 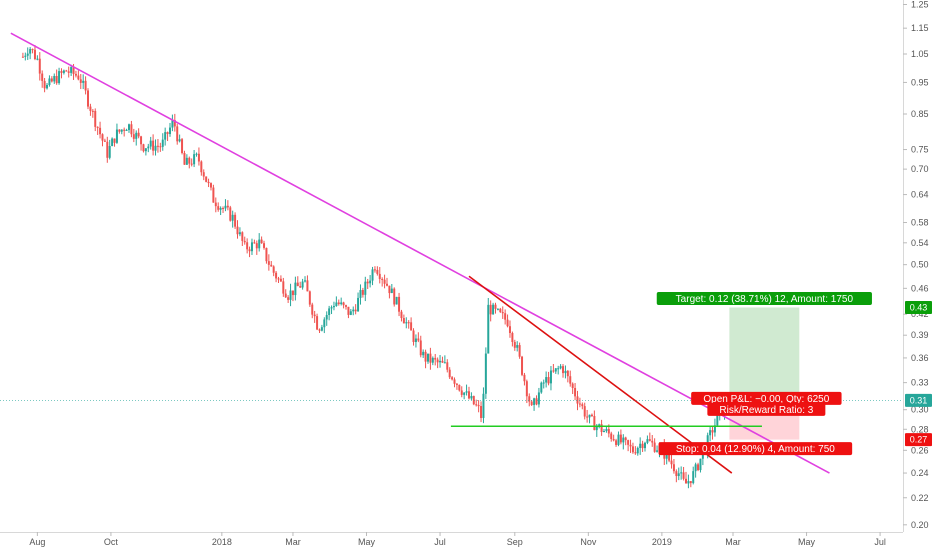 What do you see at coordinates (451, 539) in the screenshot?
I see `time-axis: Aug Oct 2018 Mar May Jul Sep Nov 2019 Mar May Jul` at bounding box center [451, 539].